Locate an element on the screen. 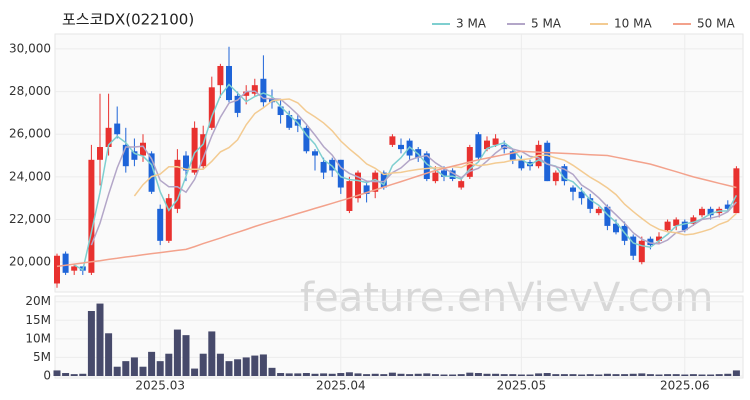 Image resolution: width=750 pixels, height=400 pixels. legend-label: 50 MA is located at coordinates (716, 24).